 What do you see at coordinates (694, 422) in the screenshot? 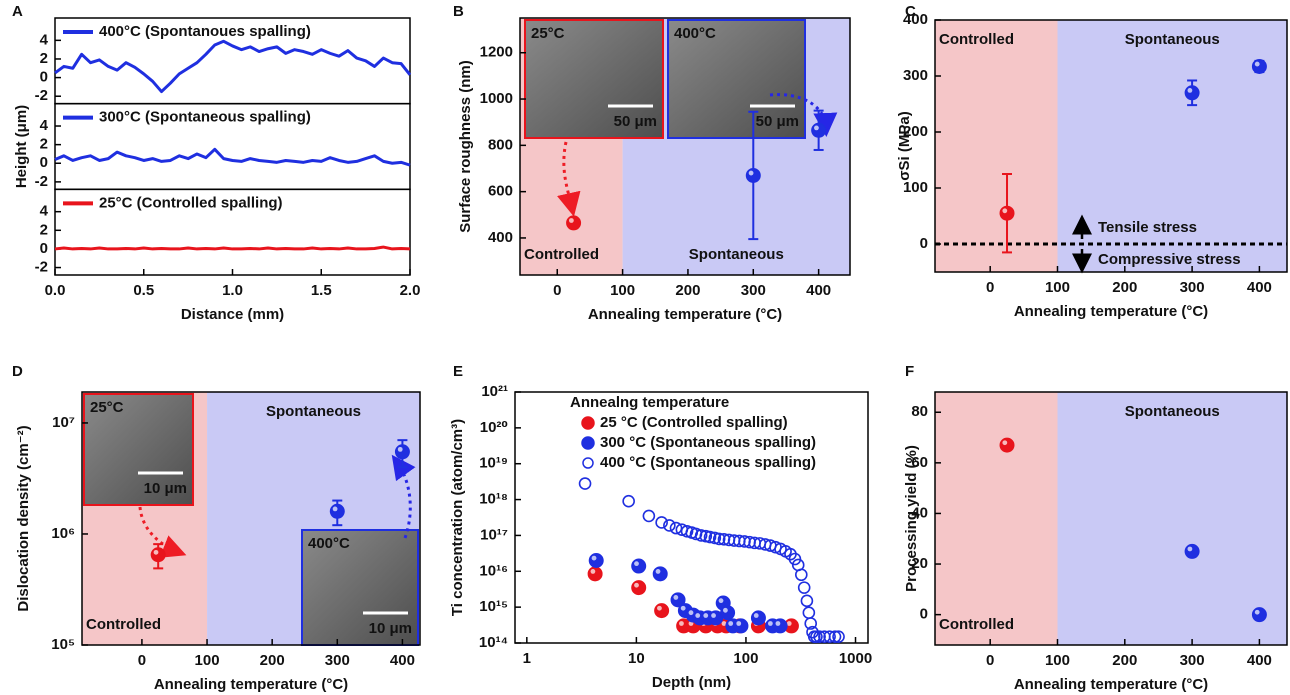
I see `legend-label: 25 °C (Controlled spalling)` at bounding box center [694, 422].